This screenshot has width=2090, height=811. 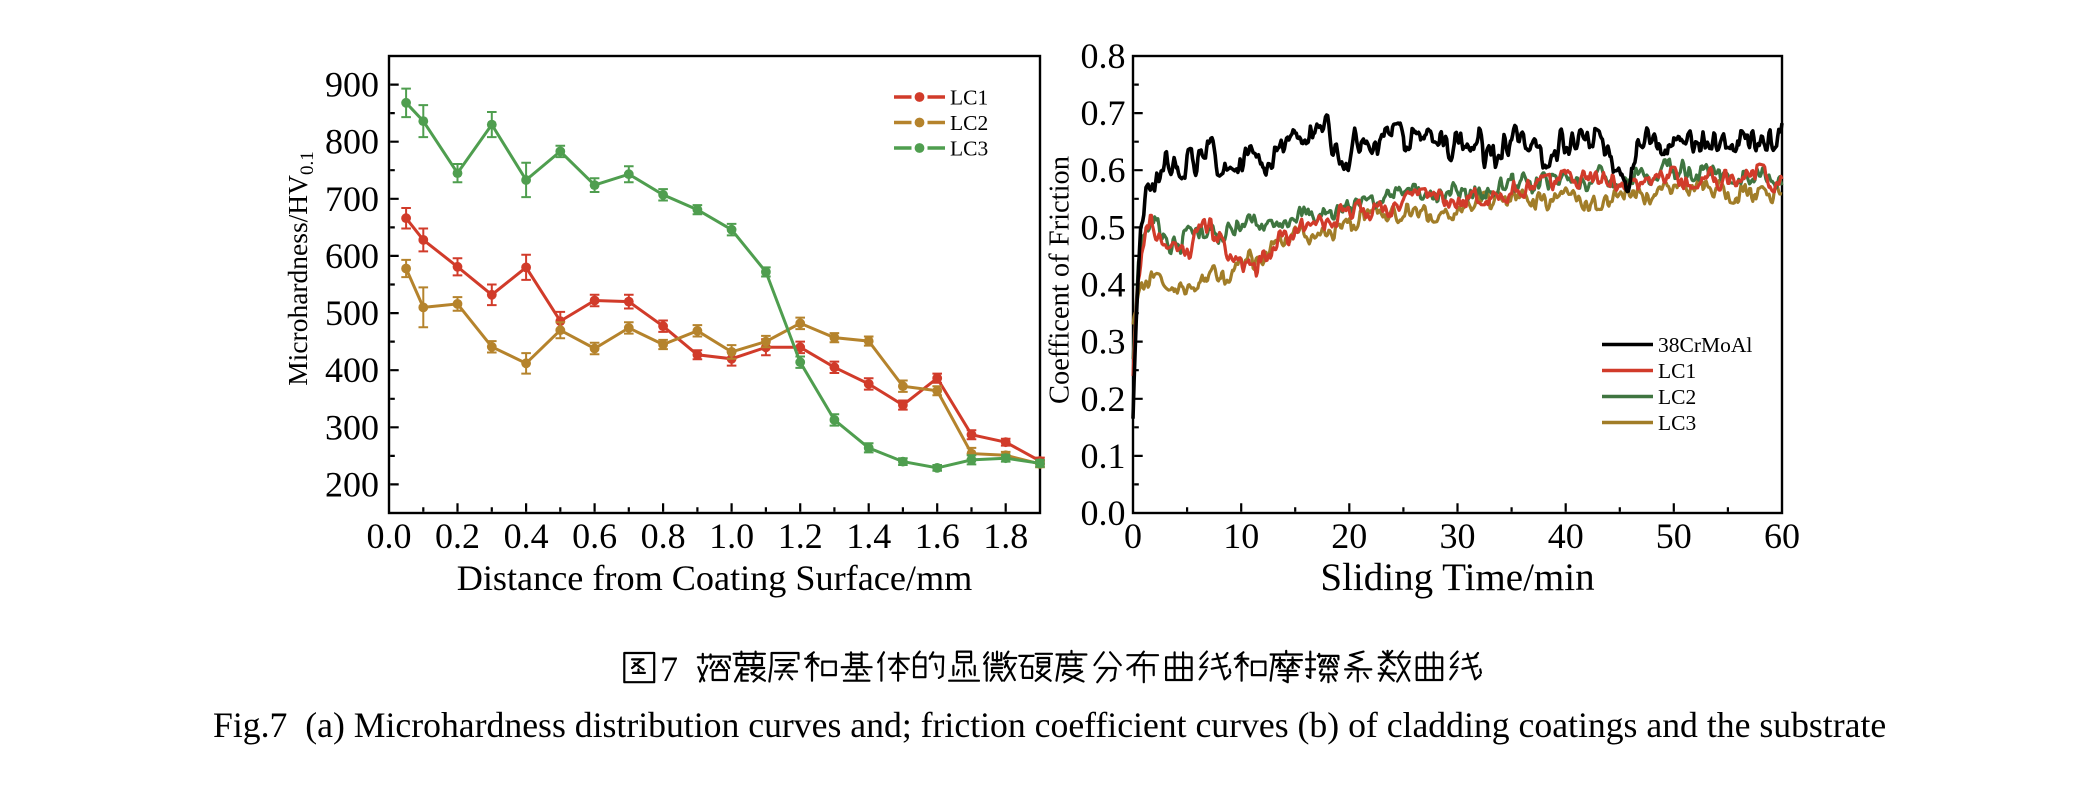 I want to click on svg-text: 38CrMoAl, so click(x=1705, y=345).